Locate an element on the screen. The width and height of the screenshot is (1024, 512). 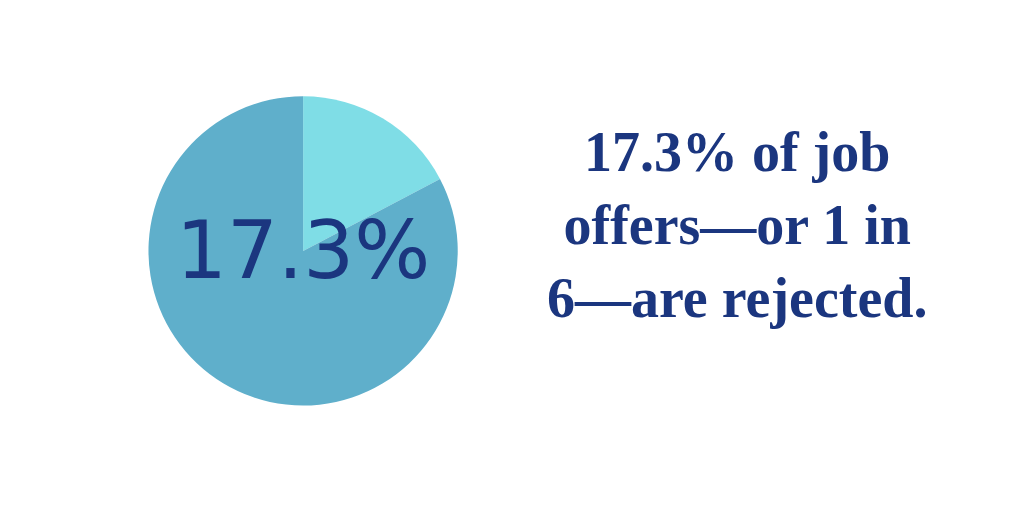
data-label: 17.3% is located at coordinates (303, 250).